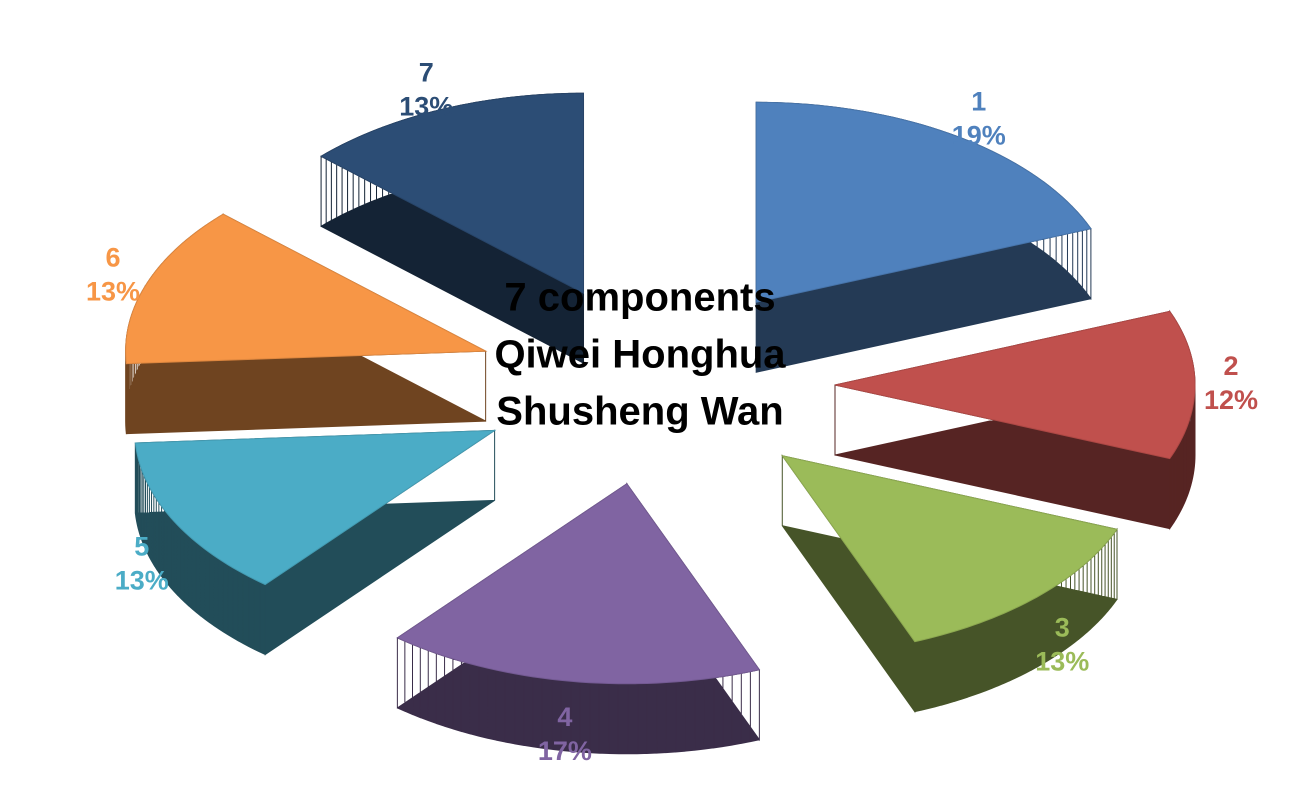 The height and width of the screenshot is (785, 1312). I want to click on category-label: 2, so click(1230, 366).